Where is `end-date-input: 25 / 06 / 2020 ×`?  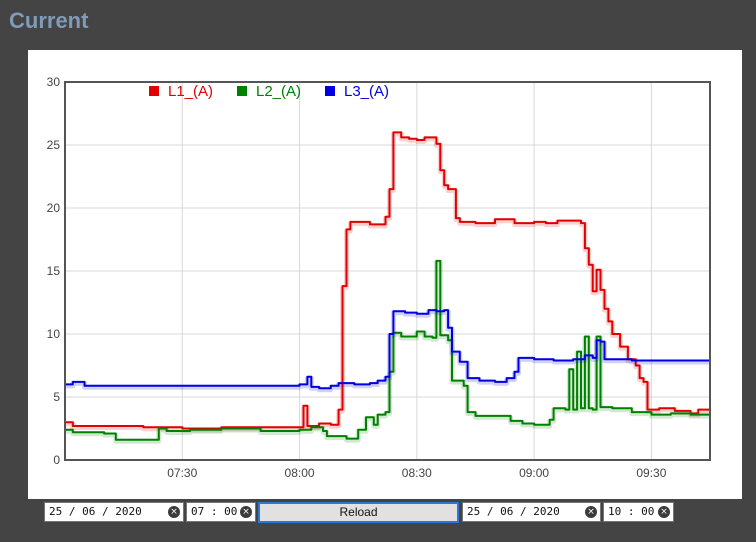 end-date-input: 25 / 06 / 2020 × is located at coordinates (531, 512).